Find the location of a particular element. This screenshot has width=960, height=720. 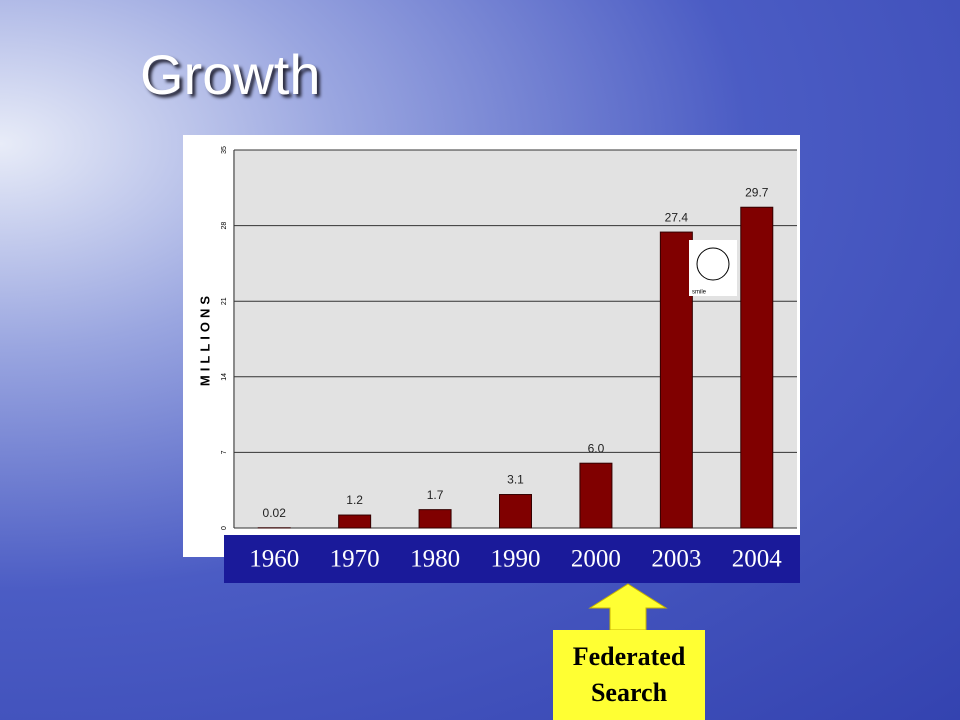

data-label: 27.4 is located at coordinates (677, 217).